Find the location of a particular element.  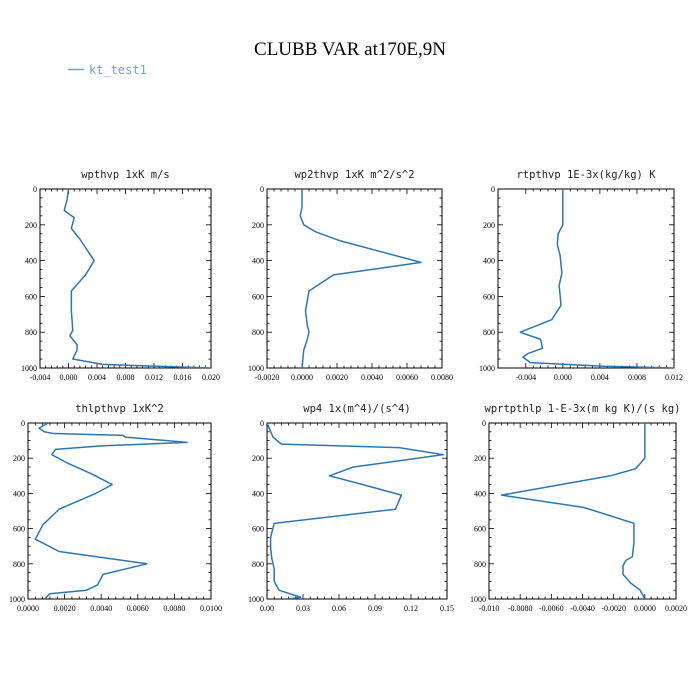

x-tick-label: 0.0040 is located at coordinates (372, 377).